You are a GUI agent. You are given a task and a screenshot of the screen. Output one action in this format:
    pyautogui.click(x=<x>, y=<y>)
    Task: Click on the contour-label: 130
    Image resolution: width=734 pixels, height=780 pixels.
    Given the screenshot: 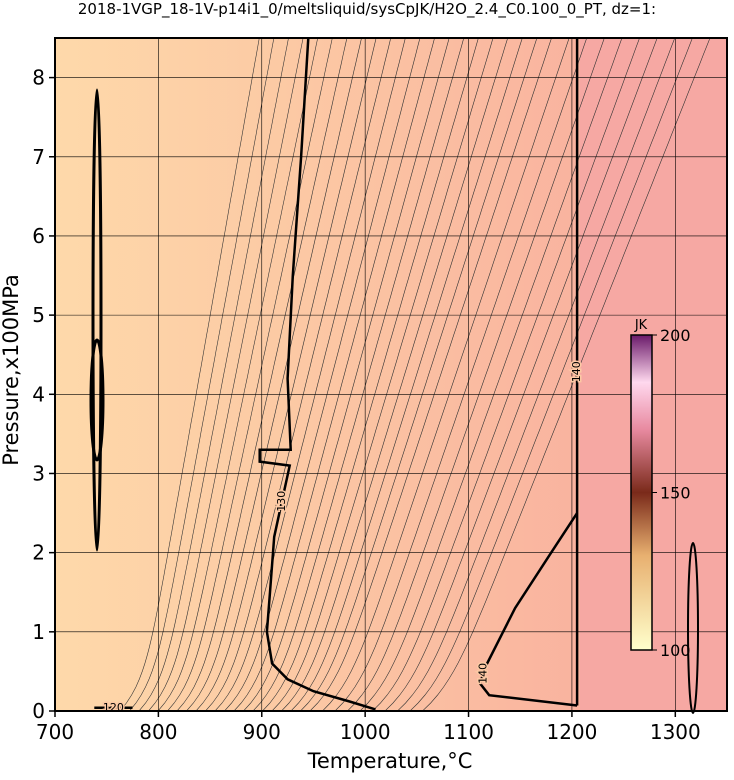 What is the action you would take?
    pyautogui.click(x=281, y=501)
    